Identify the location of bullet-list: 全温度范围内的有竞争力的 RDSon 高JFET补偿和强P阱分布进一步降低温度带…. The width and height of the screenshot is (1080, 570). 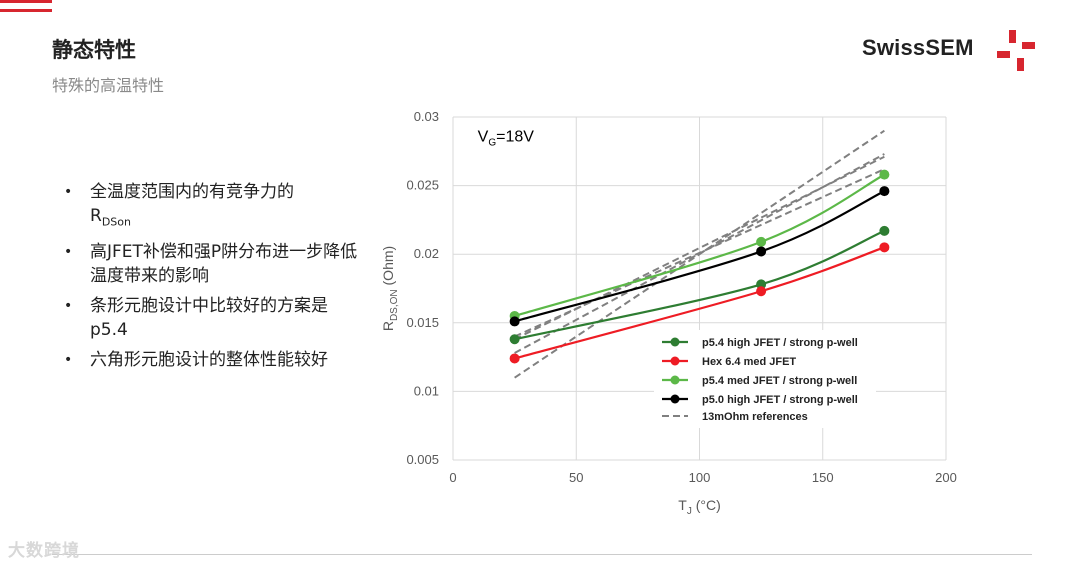
(214, 279).